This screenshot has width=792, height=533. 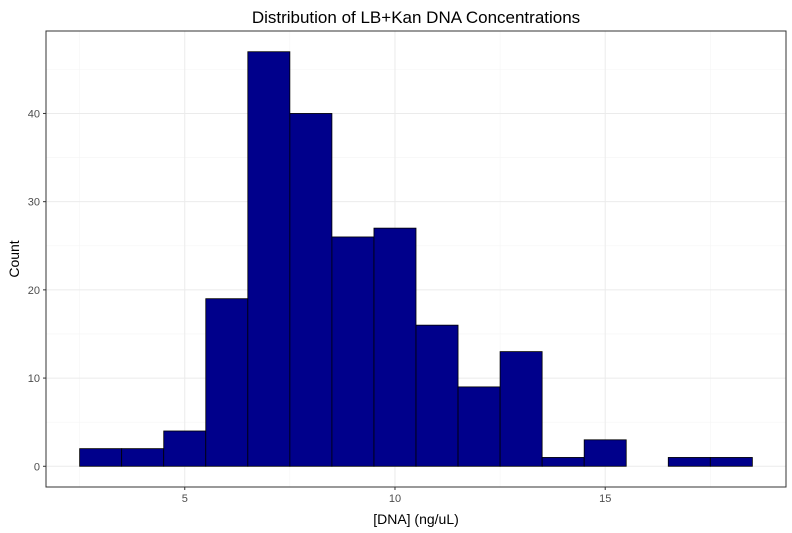 I want to click on y-tick-label: 0, so click(x=37, y=467).